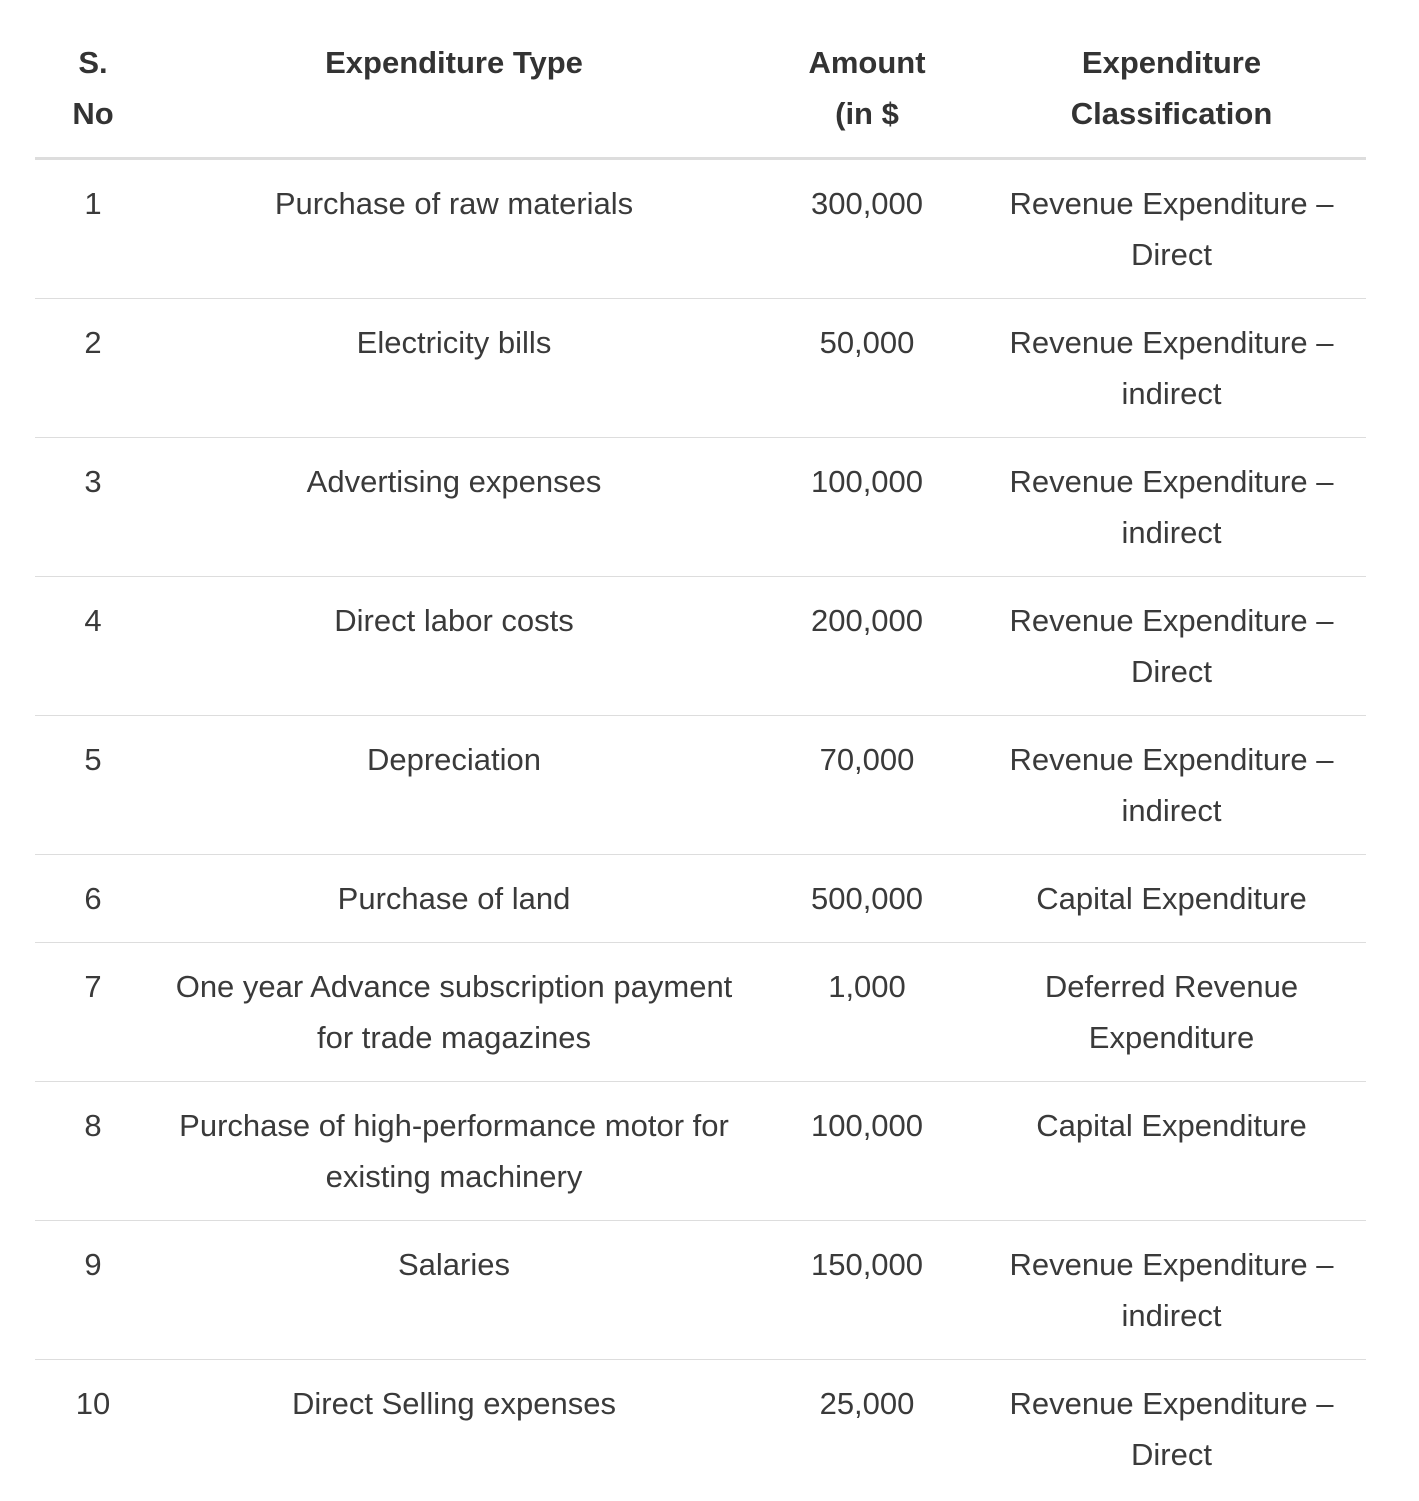 Image resolution: width=1419 pixels, height=1501 pixels. What do you see at coordinates (93, 1403) in the screenshot?
I see `serial-number: 10` at bounding box center [93, 1403].